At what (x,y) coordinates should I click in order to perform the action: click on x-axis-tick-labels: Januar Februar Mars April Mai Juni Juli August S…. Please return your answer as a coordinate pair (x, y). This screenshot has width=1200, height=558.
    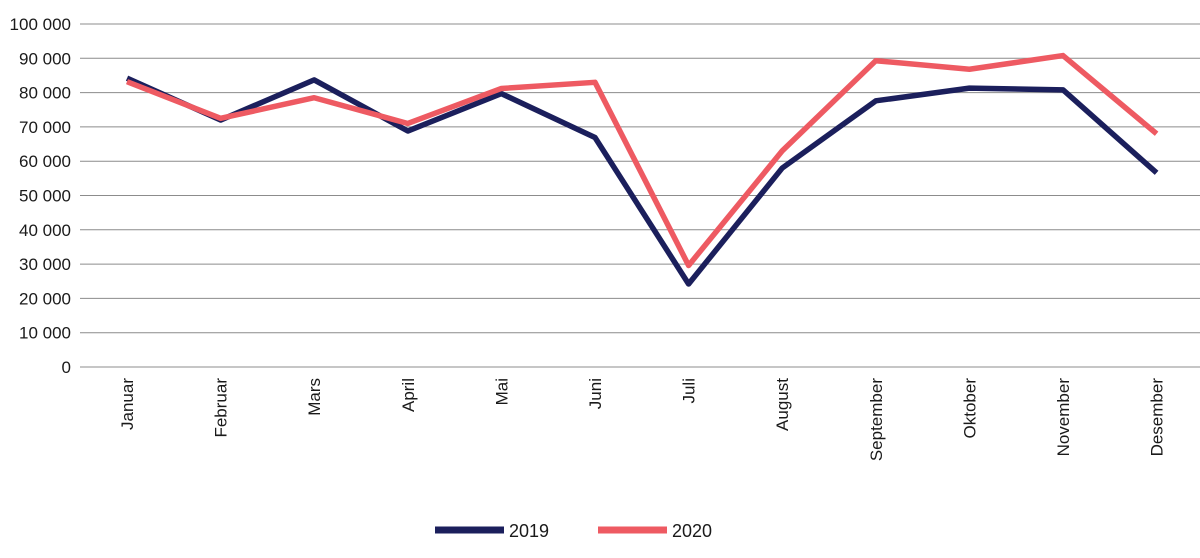
    Looking at the image, I should click on (642, 420).